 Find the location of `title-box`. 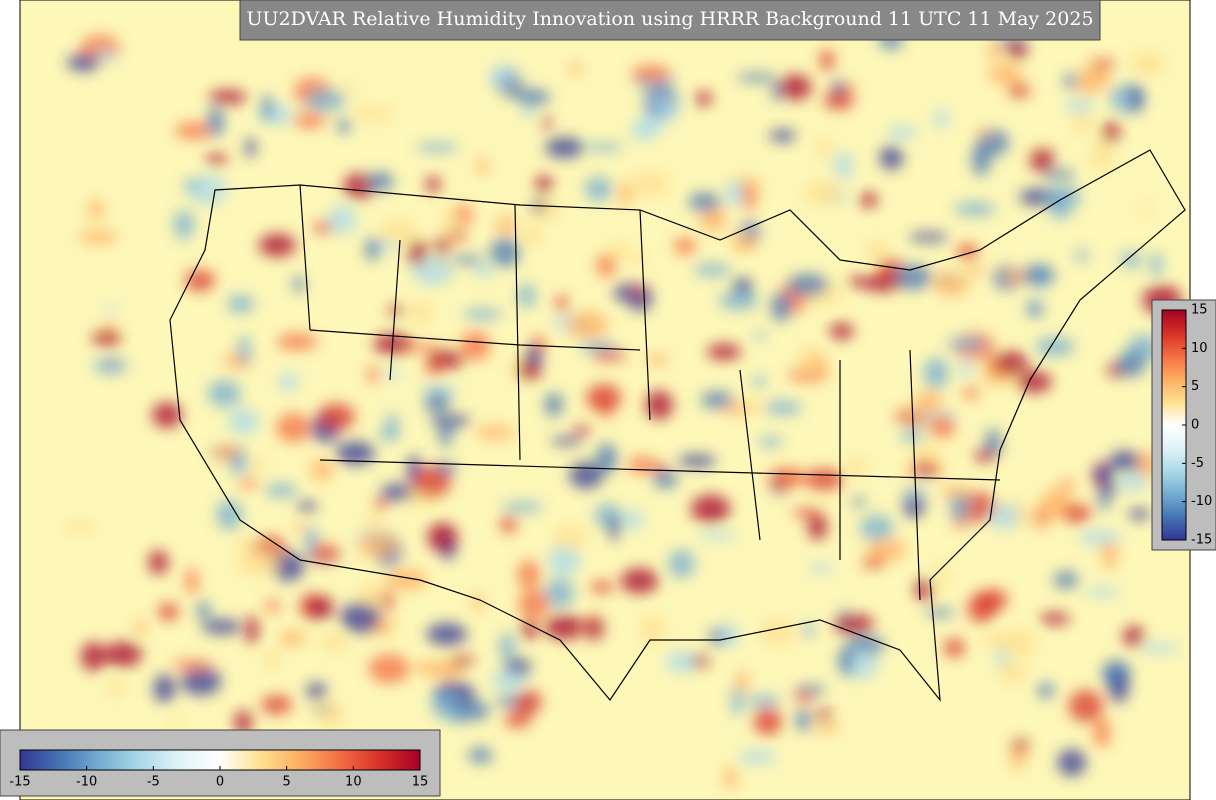

title-box is located at coordinates (670, 20).